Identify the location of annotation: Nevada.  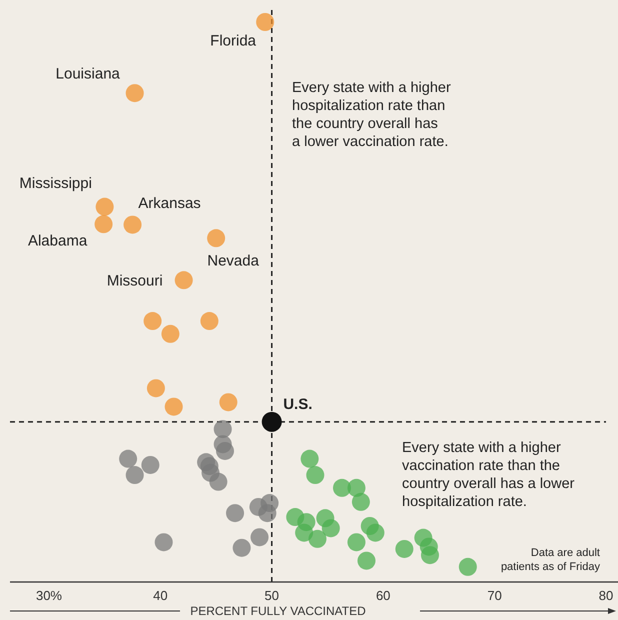
(233, 261).